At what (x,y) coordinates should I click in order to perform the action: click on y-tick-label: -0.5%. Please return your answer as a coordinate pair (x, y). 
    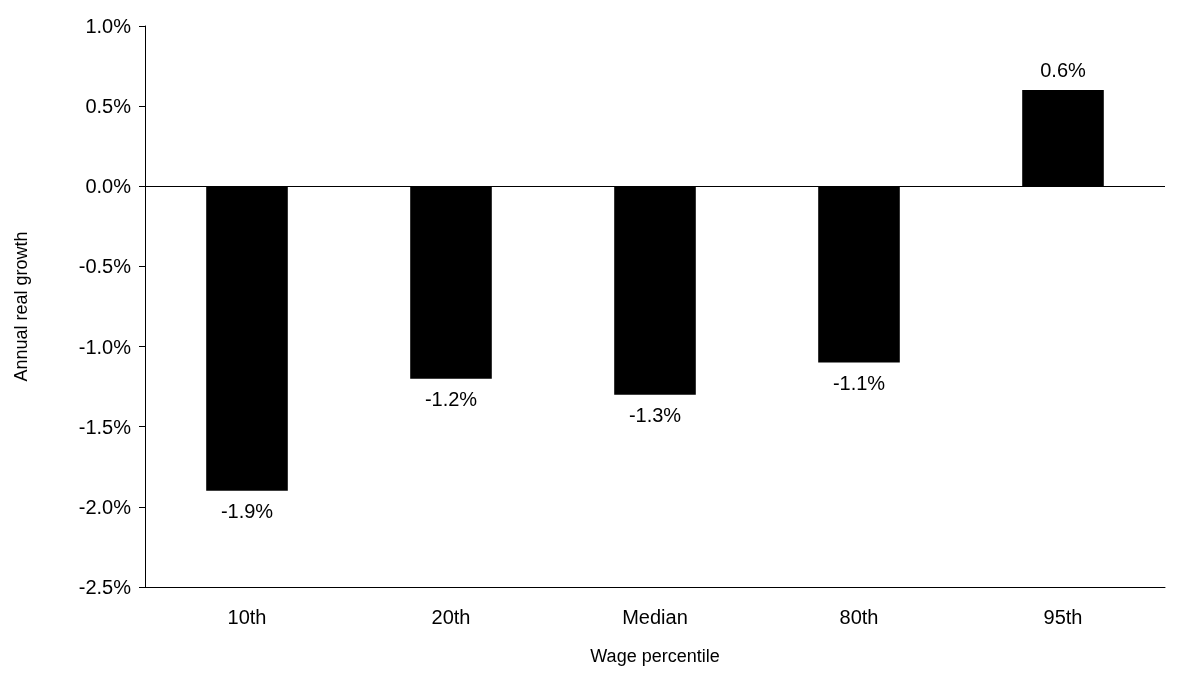
    Looking at the image, I should click on (105, 266).